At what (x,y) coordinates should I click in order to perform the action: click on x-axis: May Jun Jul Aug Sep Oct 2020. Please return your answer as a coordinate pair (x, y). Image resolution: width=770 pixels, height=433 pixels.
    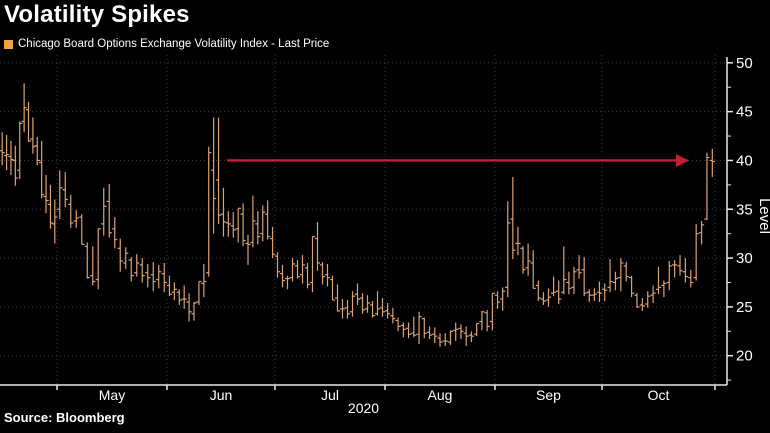
    Looking at the image, I should click on (386, 400).